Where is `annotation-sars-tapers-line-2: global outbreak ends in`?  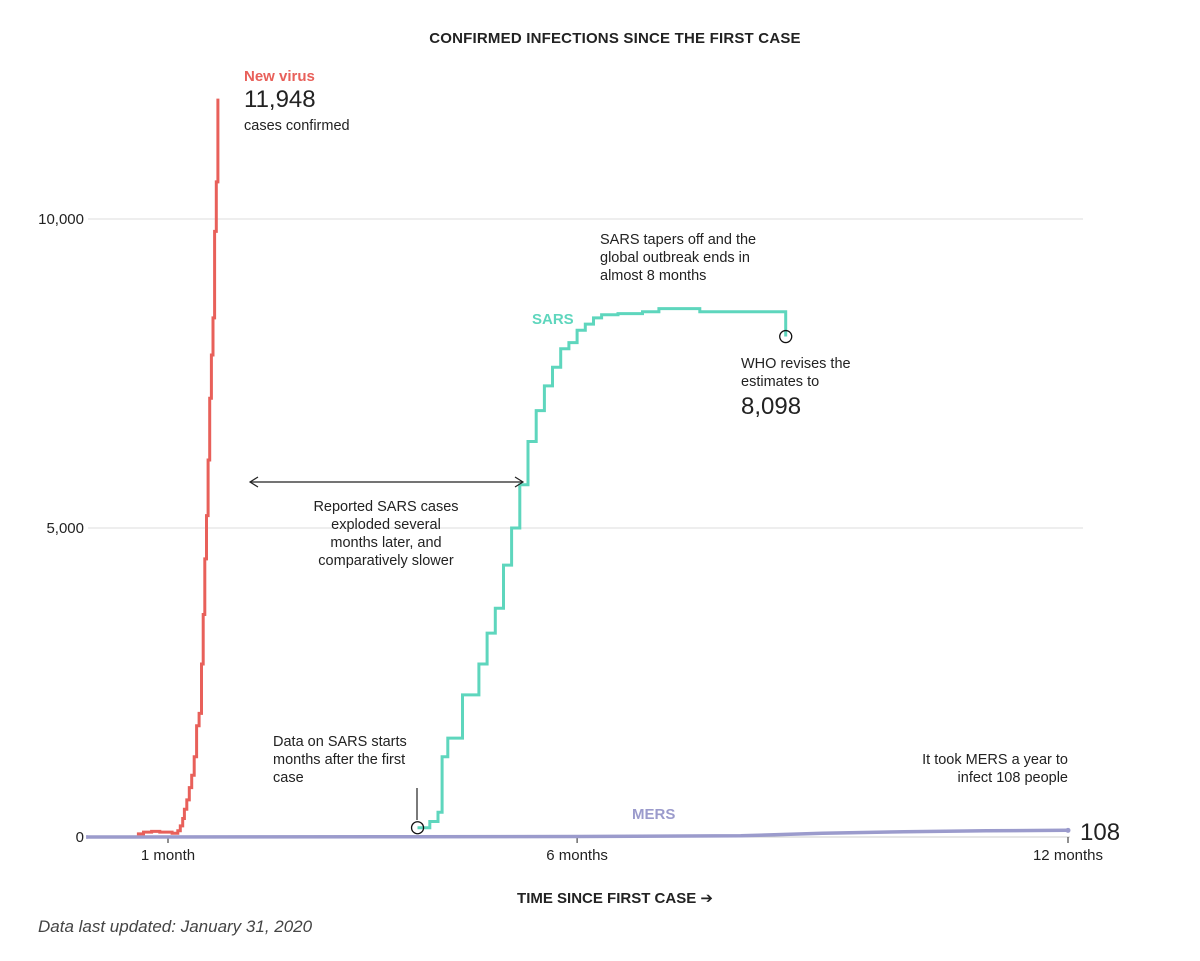 annotation-sars-tapers-line-2: global outbreak ends in is located at coordinates (675, 258).